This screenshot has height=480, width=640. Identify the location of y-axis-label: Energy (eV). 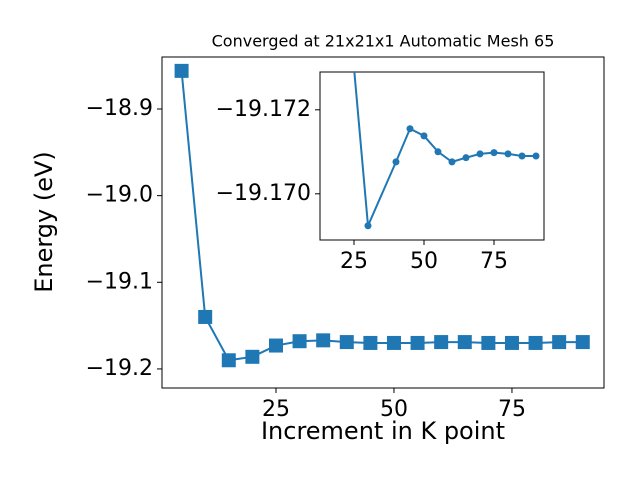
(44, 222).